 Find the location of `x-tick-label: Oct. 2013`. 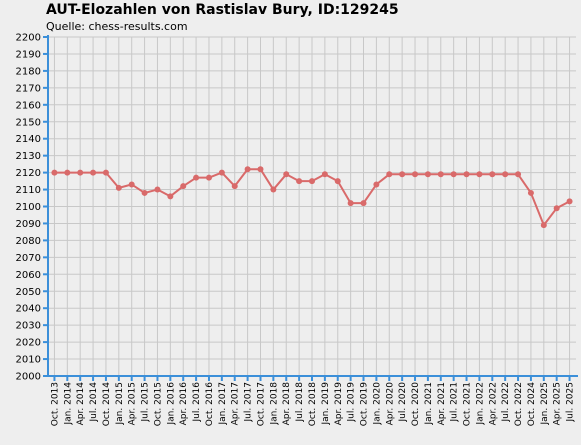

x-tick-label: Oct. 2013 is located at coordinates (55, 404).